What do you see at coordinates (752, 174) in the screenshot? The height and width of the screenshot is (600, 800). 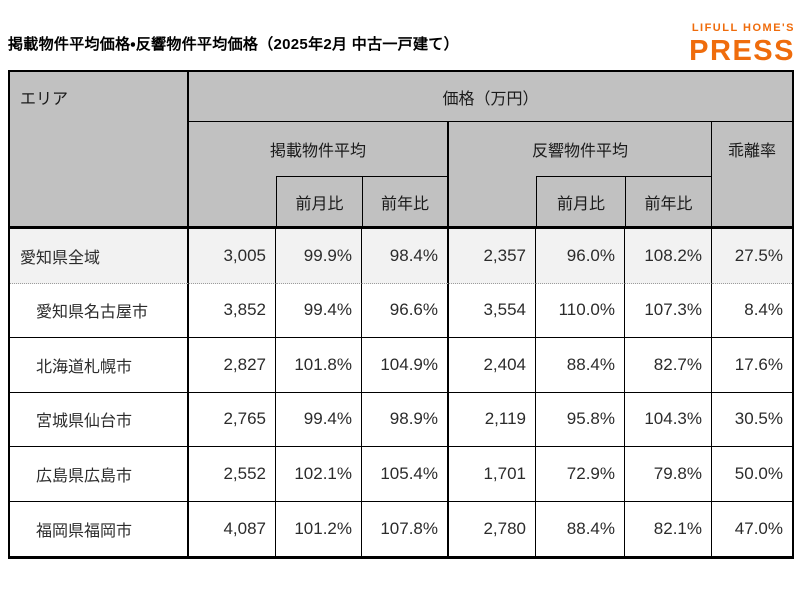 I see `header-deviation-rate: 乖離率` at bounding box center [752, 174].